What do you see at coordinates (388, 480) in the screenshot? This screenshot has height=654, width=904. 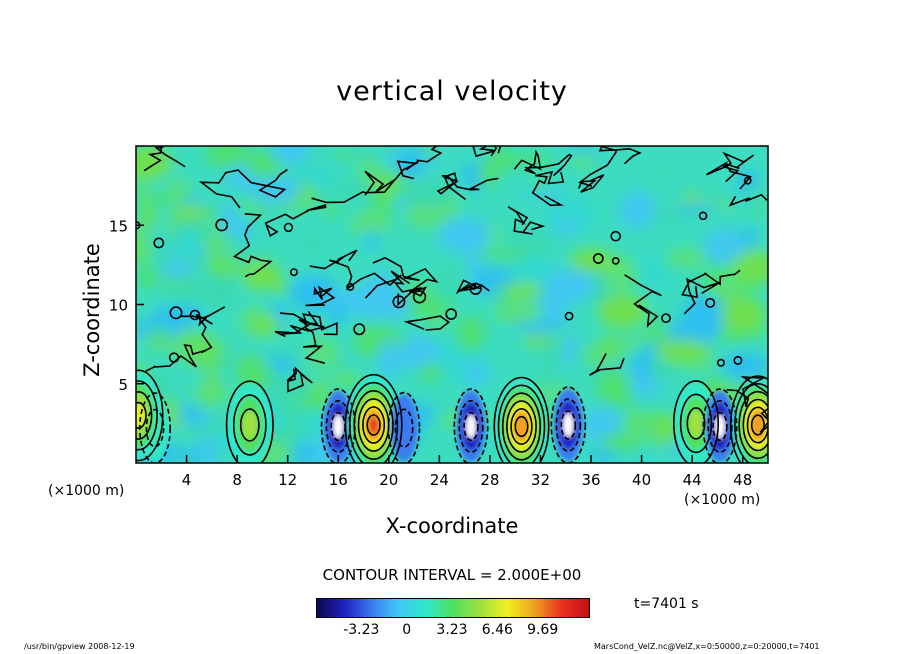 I see `x-tick-label: 20` at bounding box center [388, 480].